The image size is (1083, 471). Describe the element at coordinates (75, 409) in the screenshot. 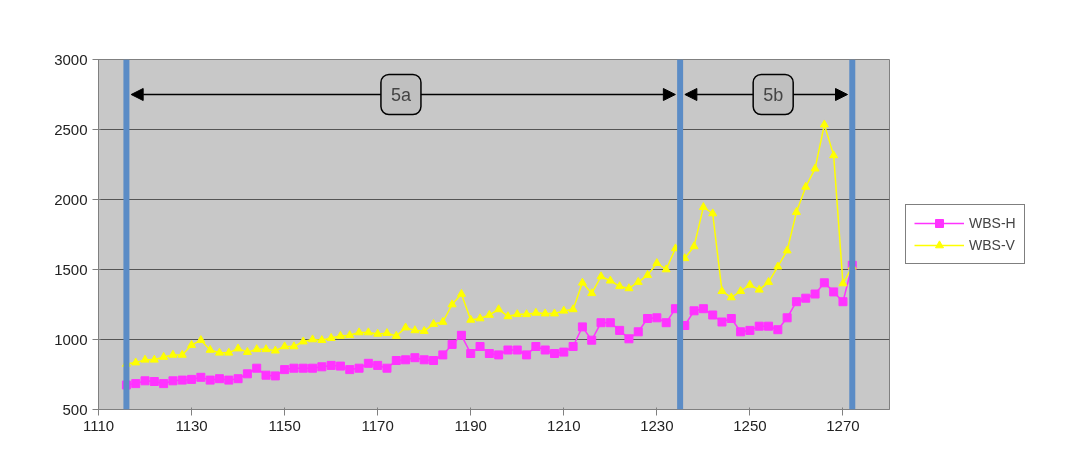

I see `y-tick-label: 500` at that location.